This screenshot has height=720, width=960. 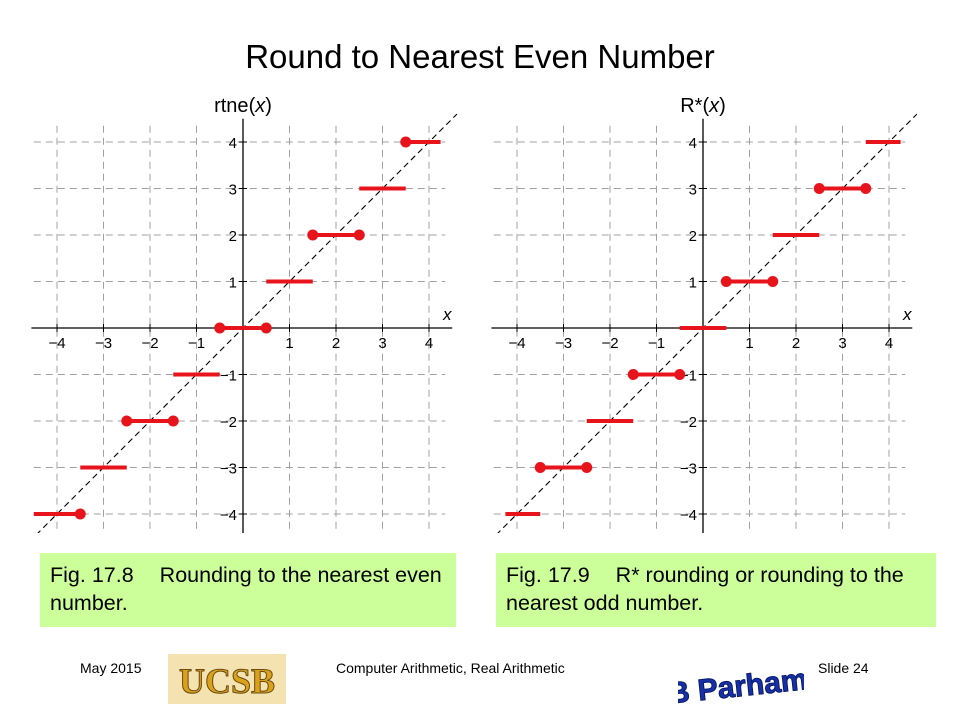 What do you see at coordinates (450, 668) in the screenshot?
I see `footer-course: Computer Arithmetic, Real Arithmetic` at bounding box center [450, 668].